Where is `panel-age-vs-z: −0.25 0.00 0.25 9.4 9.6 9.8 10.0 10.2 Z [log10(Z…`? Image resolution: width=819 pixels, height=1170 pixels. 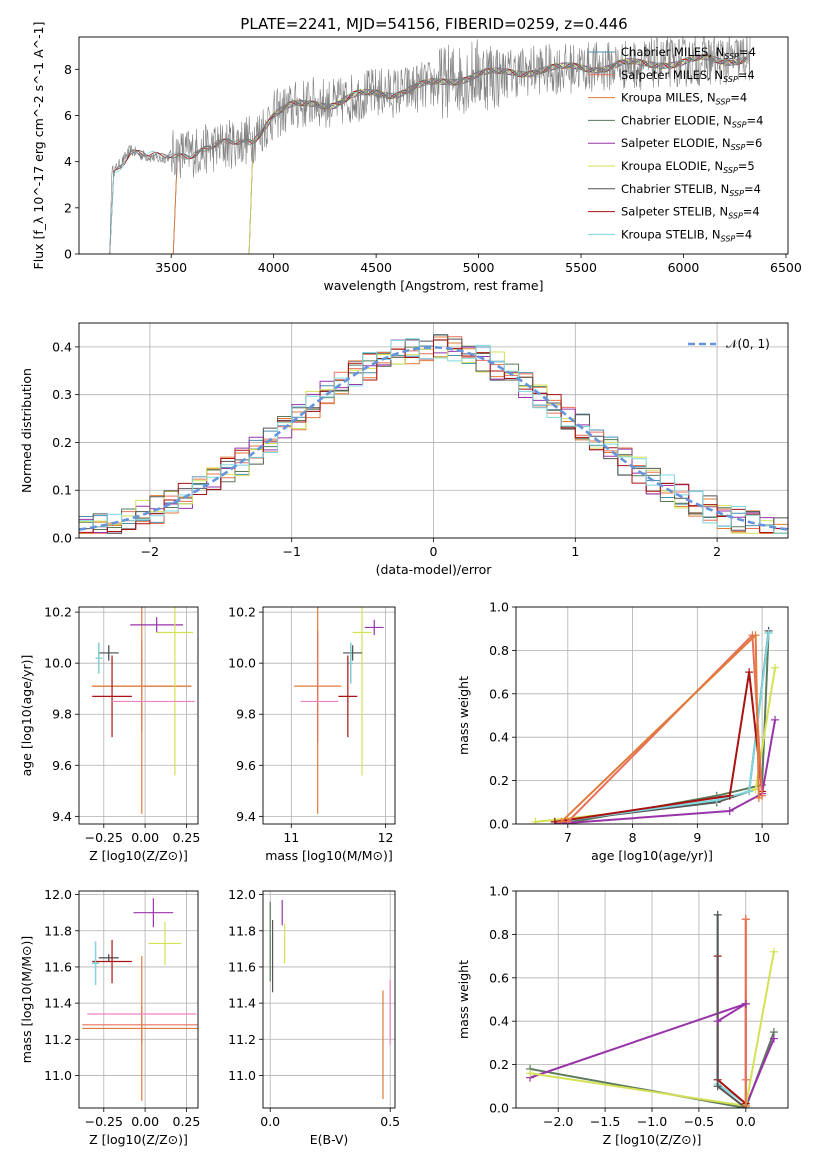 panel-age-vs-z: −0.25 0.00 0.25 9.4 9.6 9.8 10.0 10.2 Z [log10(Z… is located at coordinates (109, 734).